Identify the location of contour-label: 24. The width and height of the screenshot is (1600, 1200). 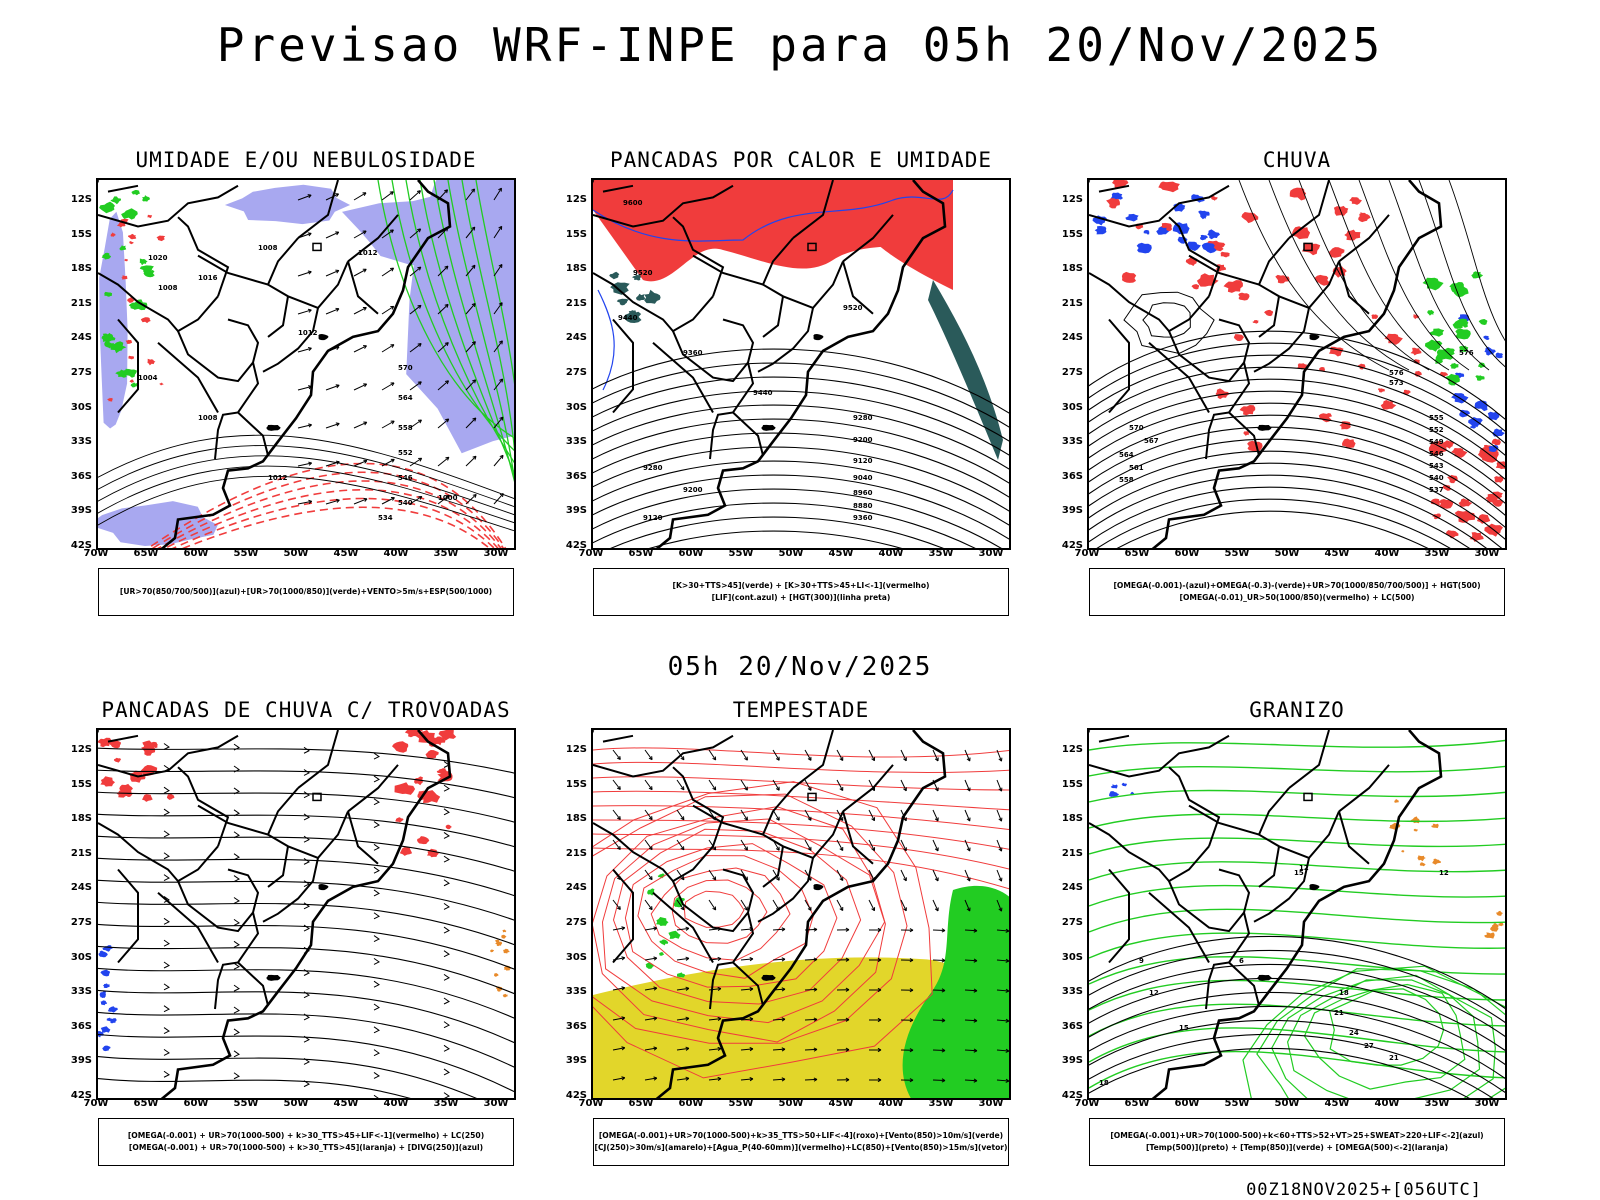
(1354, 1033).